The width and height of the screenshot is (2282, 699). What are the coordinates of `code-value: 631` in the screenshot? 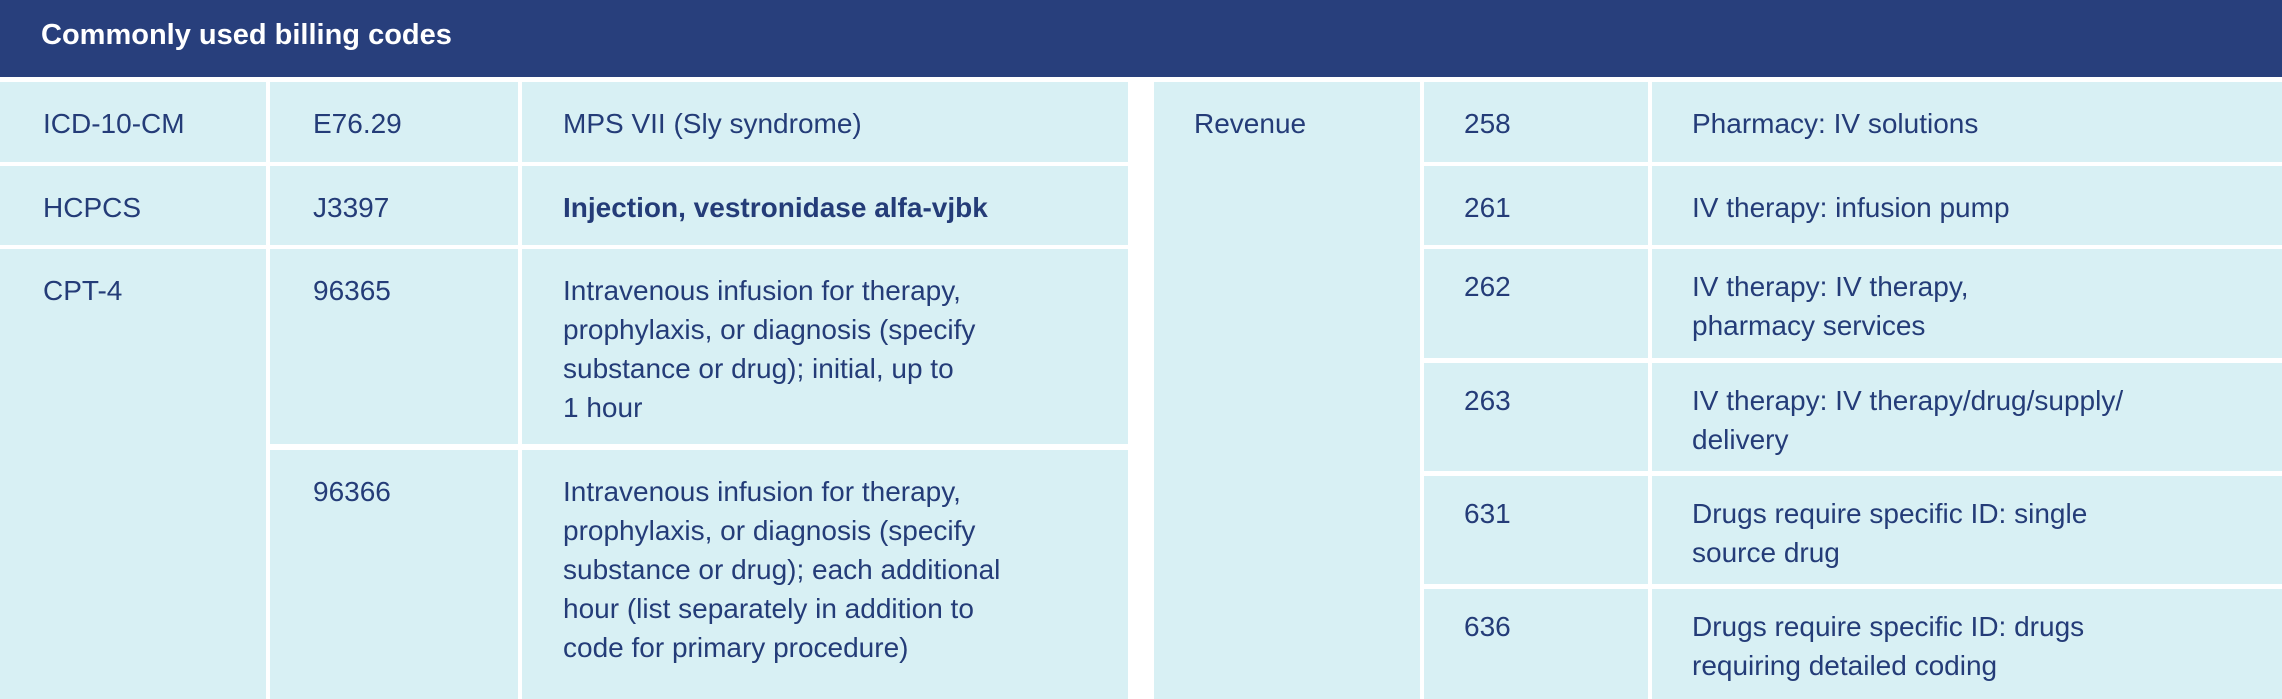 It's located at (1487, 513).